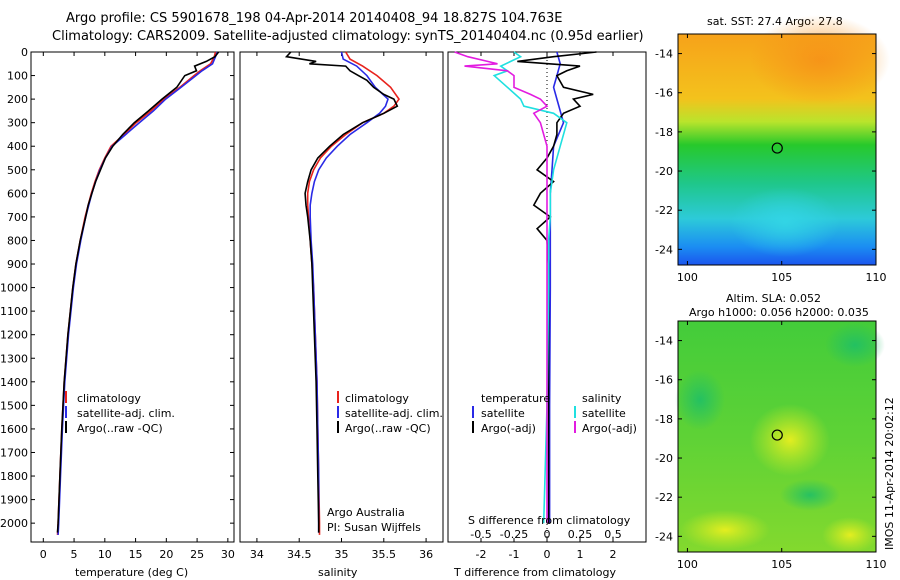  What do you see at coordinates (514, 534) in the screenshot?
I see `s-tick-label: -0.25` at bounding box center [514, 534].